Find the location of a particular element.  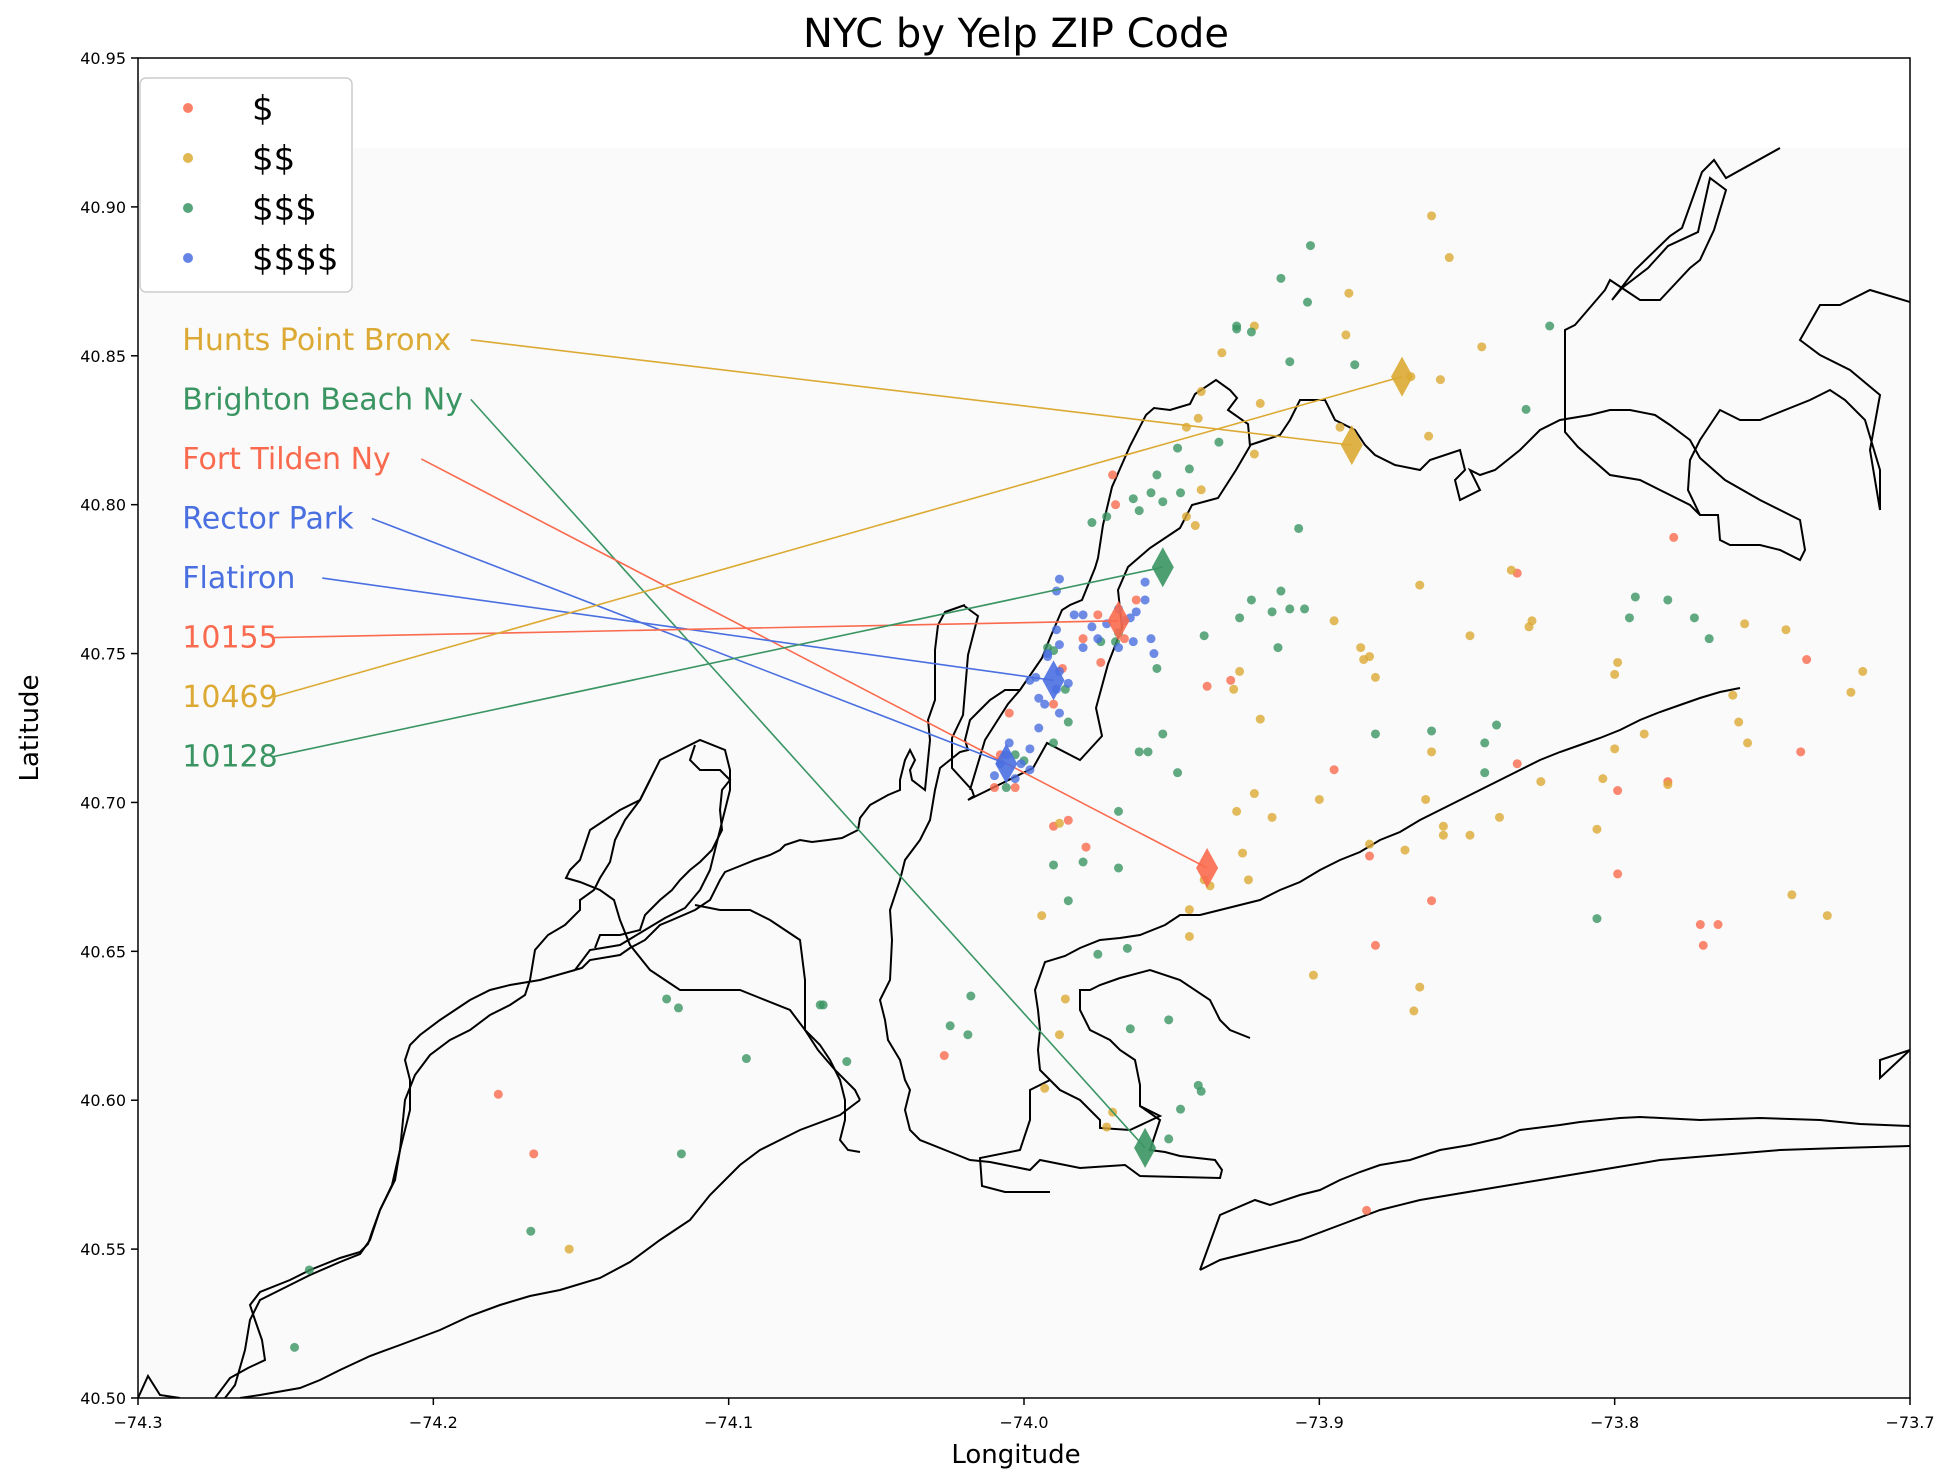

y-tick-label: 40.65 is located at coordinates (103, 951).